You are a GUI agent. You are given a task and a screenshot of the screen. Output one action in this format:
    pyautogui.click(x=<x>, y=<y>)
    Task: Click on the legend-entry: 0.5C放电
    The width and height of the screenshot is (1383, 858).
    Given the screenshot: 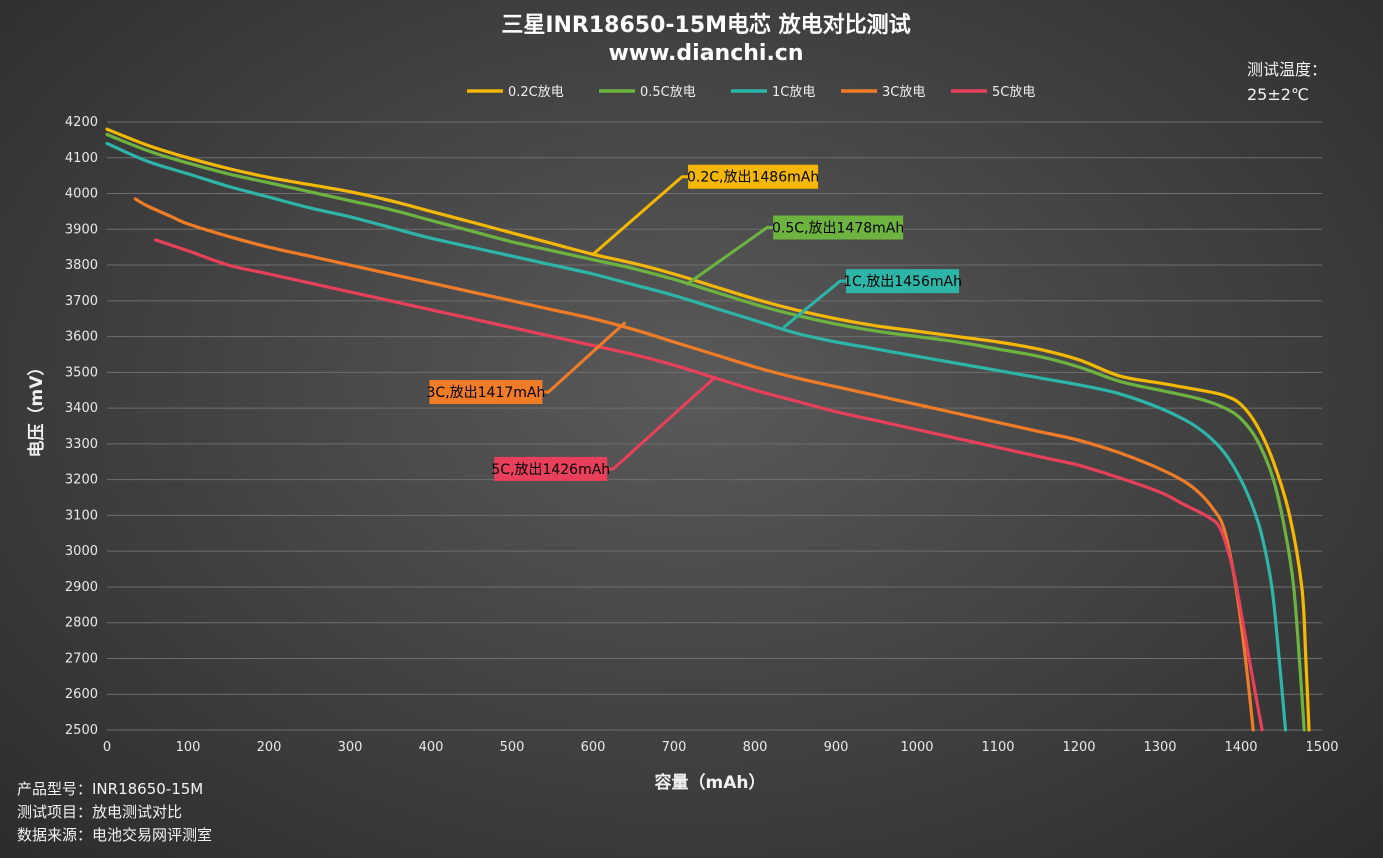 What is the action you would take?
    pyautogui.click(x=668, y=92)
    